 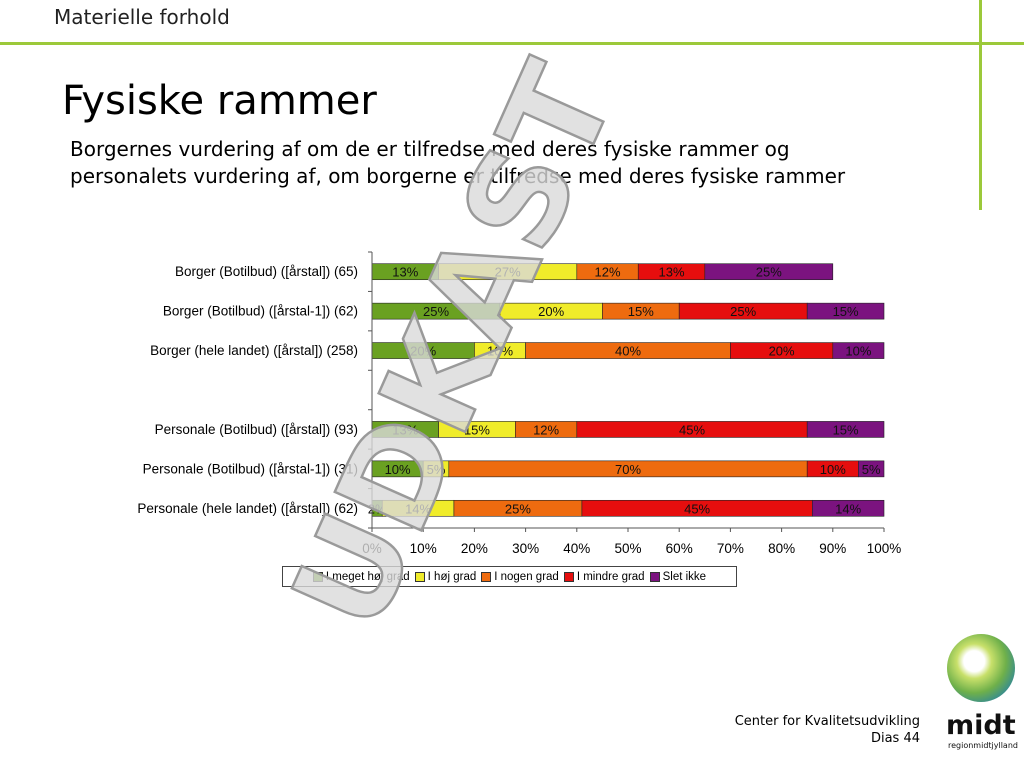 What do you see at coordinates (423, 548) in the screenshot?
I see `x-tick-label: 10%` at bounding box center [423, 548].